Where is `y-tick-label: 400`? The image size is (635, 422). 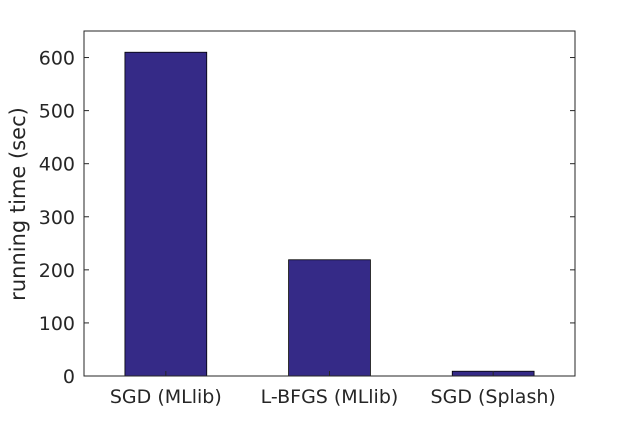 y-tick-label: 400 is located at coordinates (57, 165).